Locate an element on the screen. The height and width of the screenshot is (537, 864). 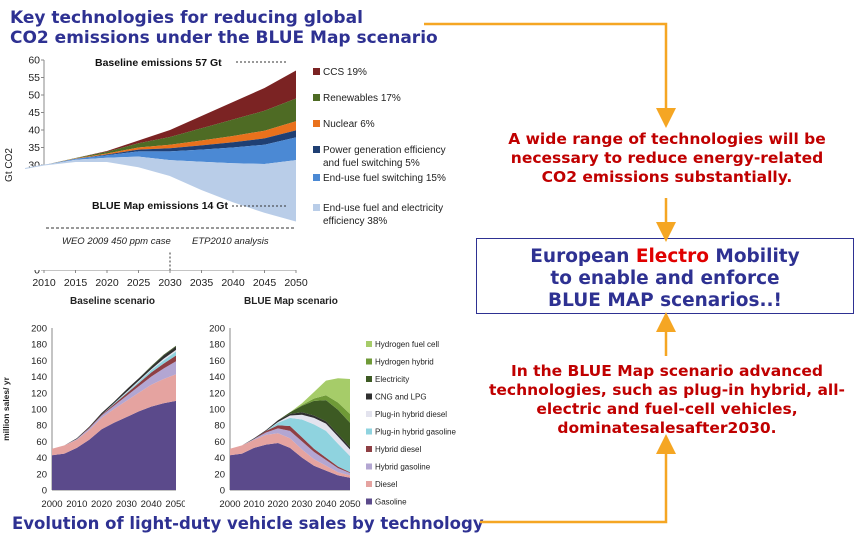
y-tick-label: 50 is located at coordinates (34, 96).